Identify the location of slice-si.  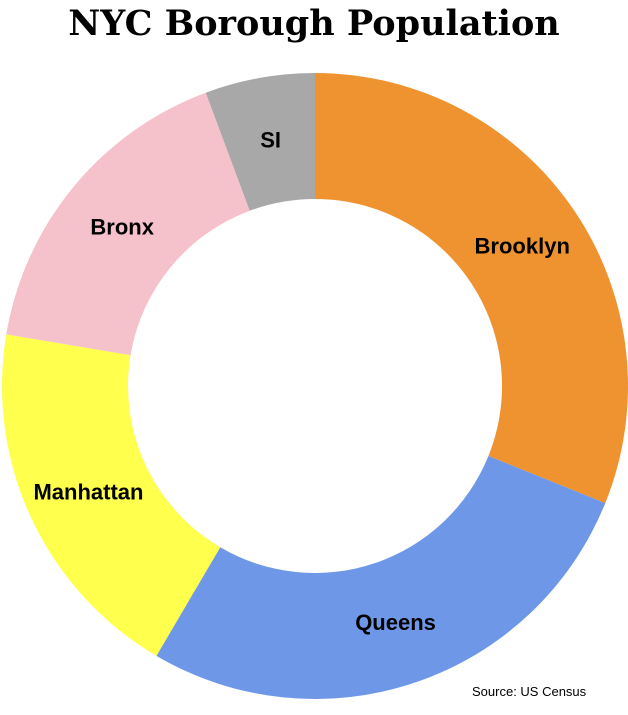
(260, 142).